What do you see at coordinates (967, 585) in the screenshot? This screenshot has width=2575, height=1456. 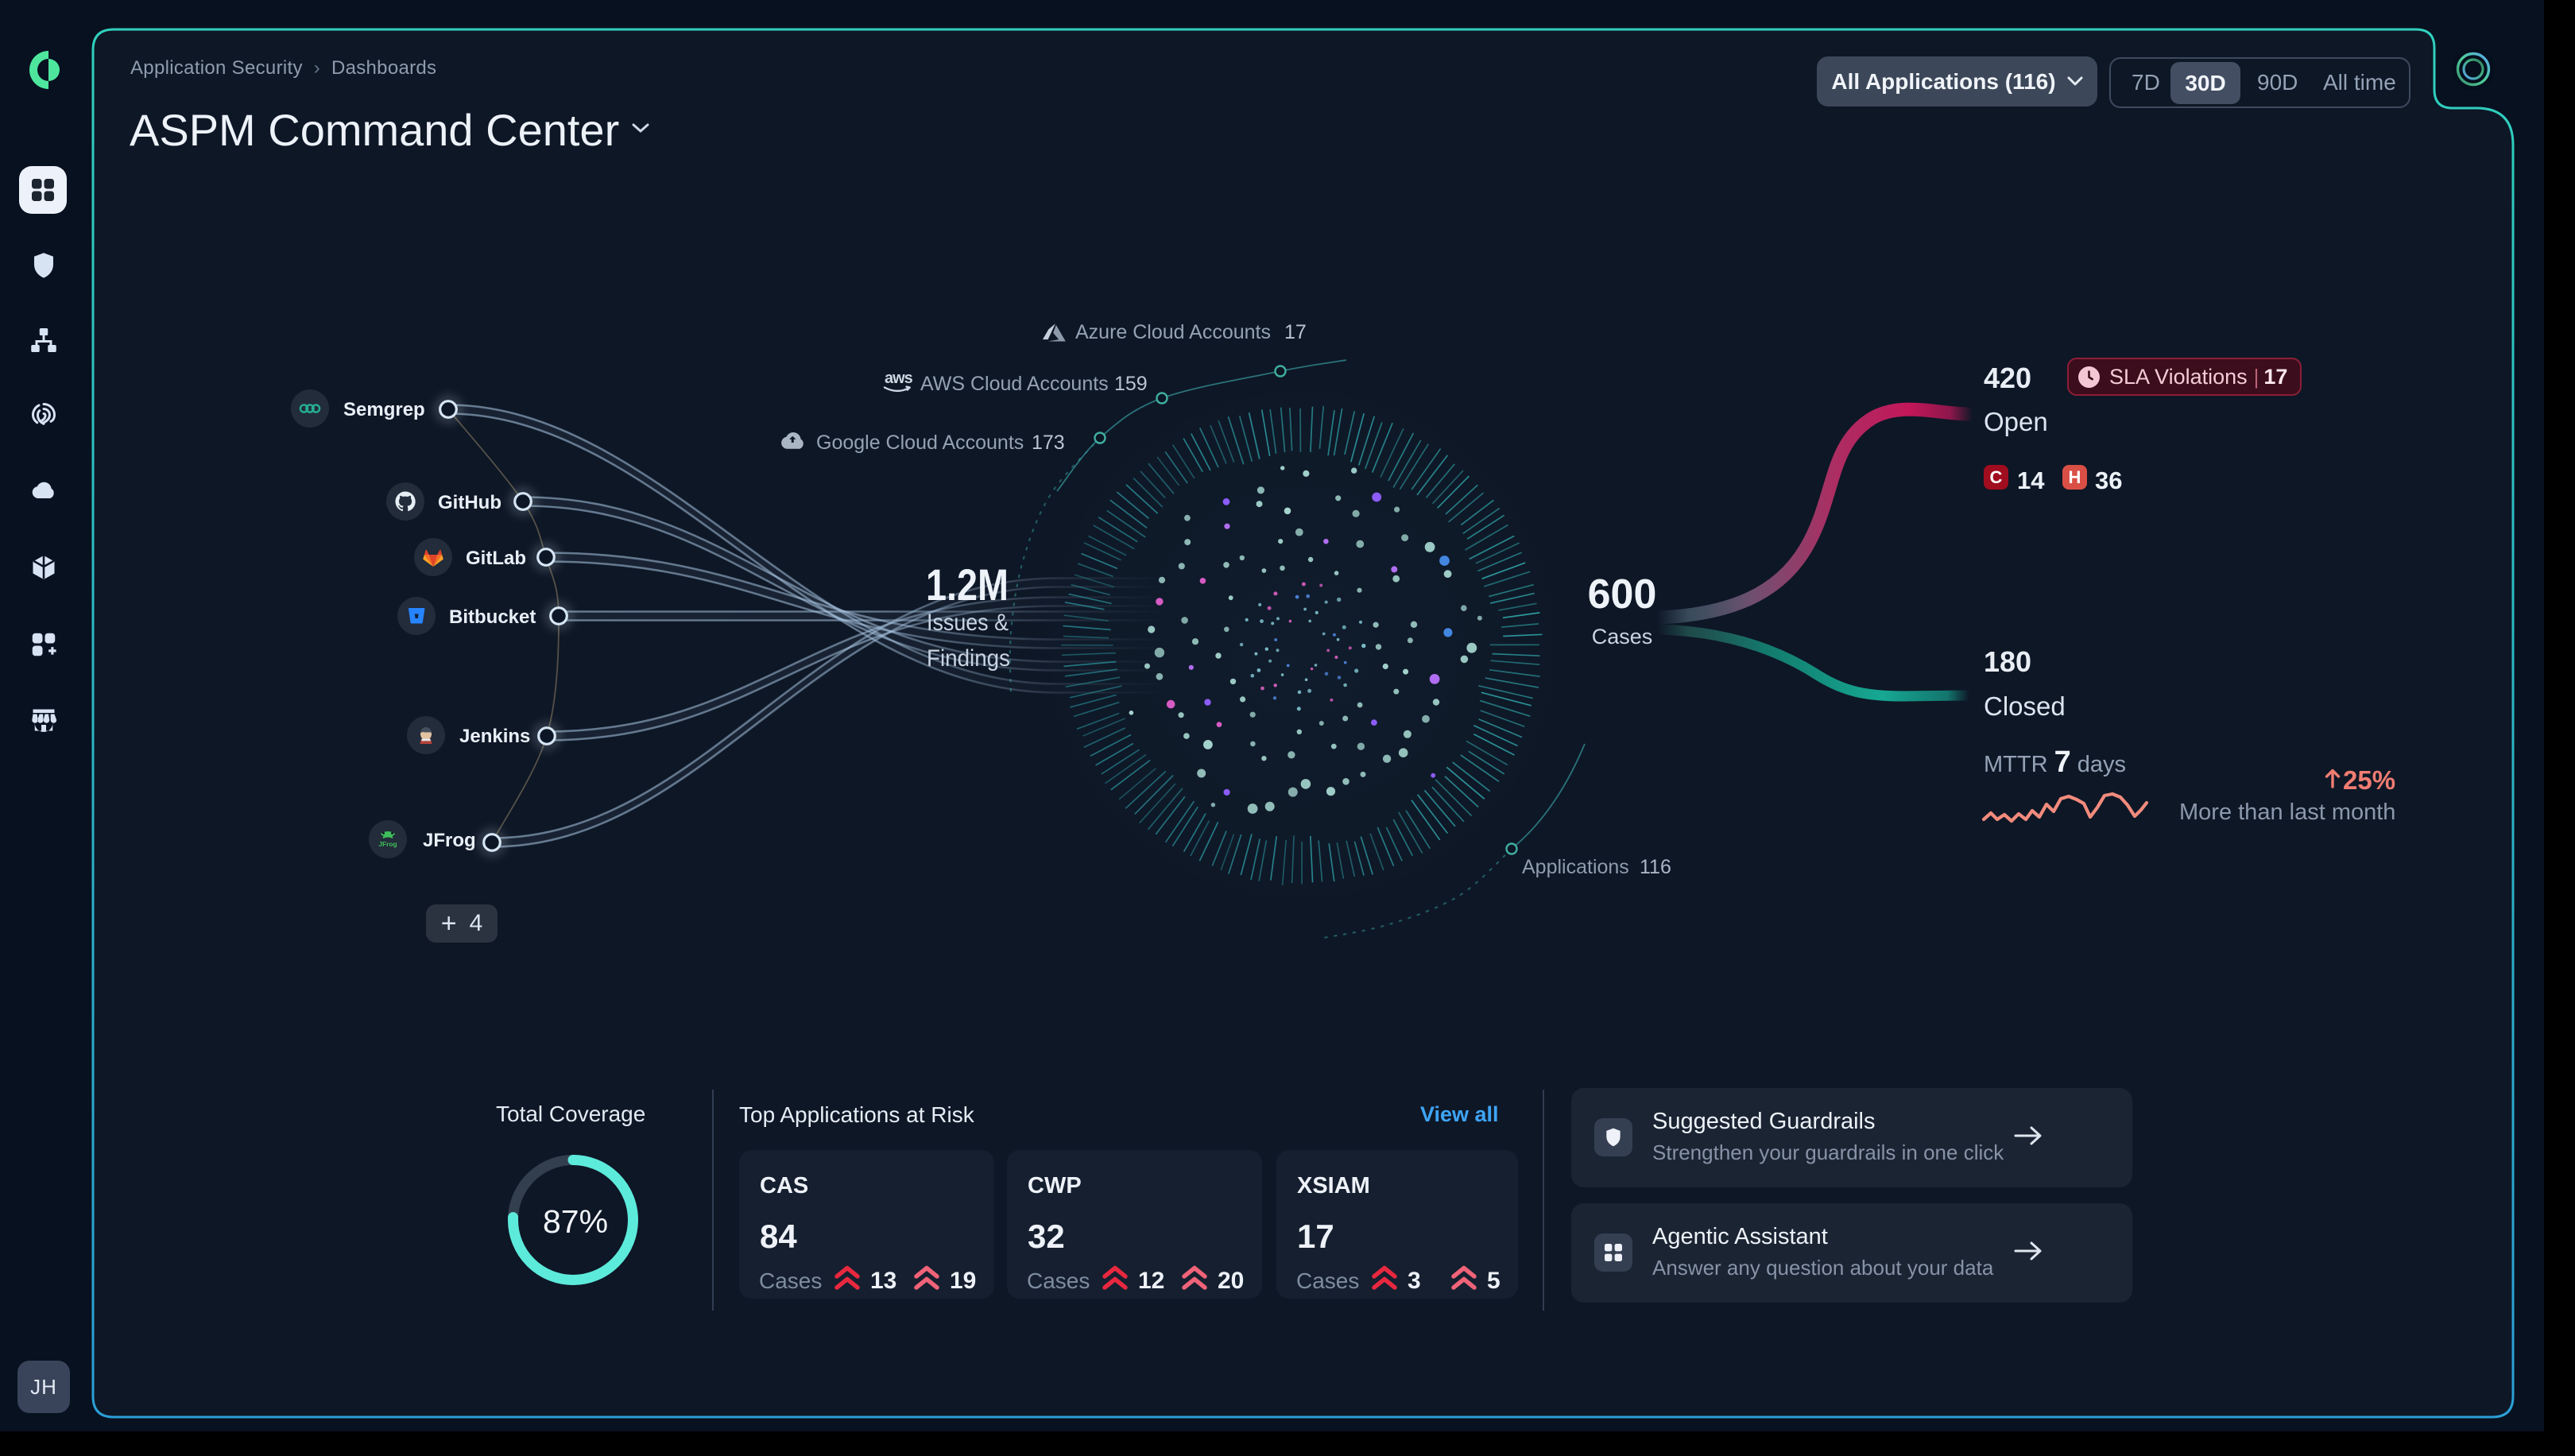 I see `svg-text: 1.2M` at bounding box center [967, 585].